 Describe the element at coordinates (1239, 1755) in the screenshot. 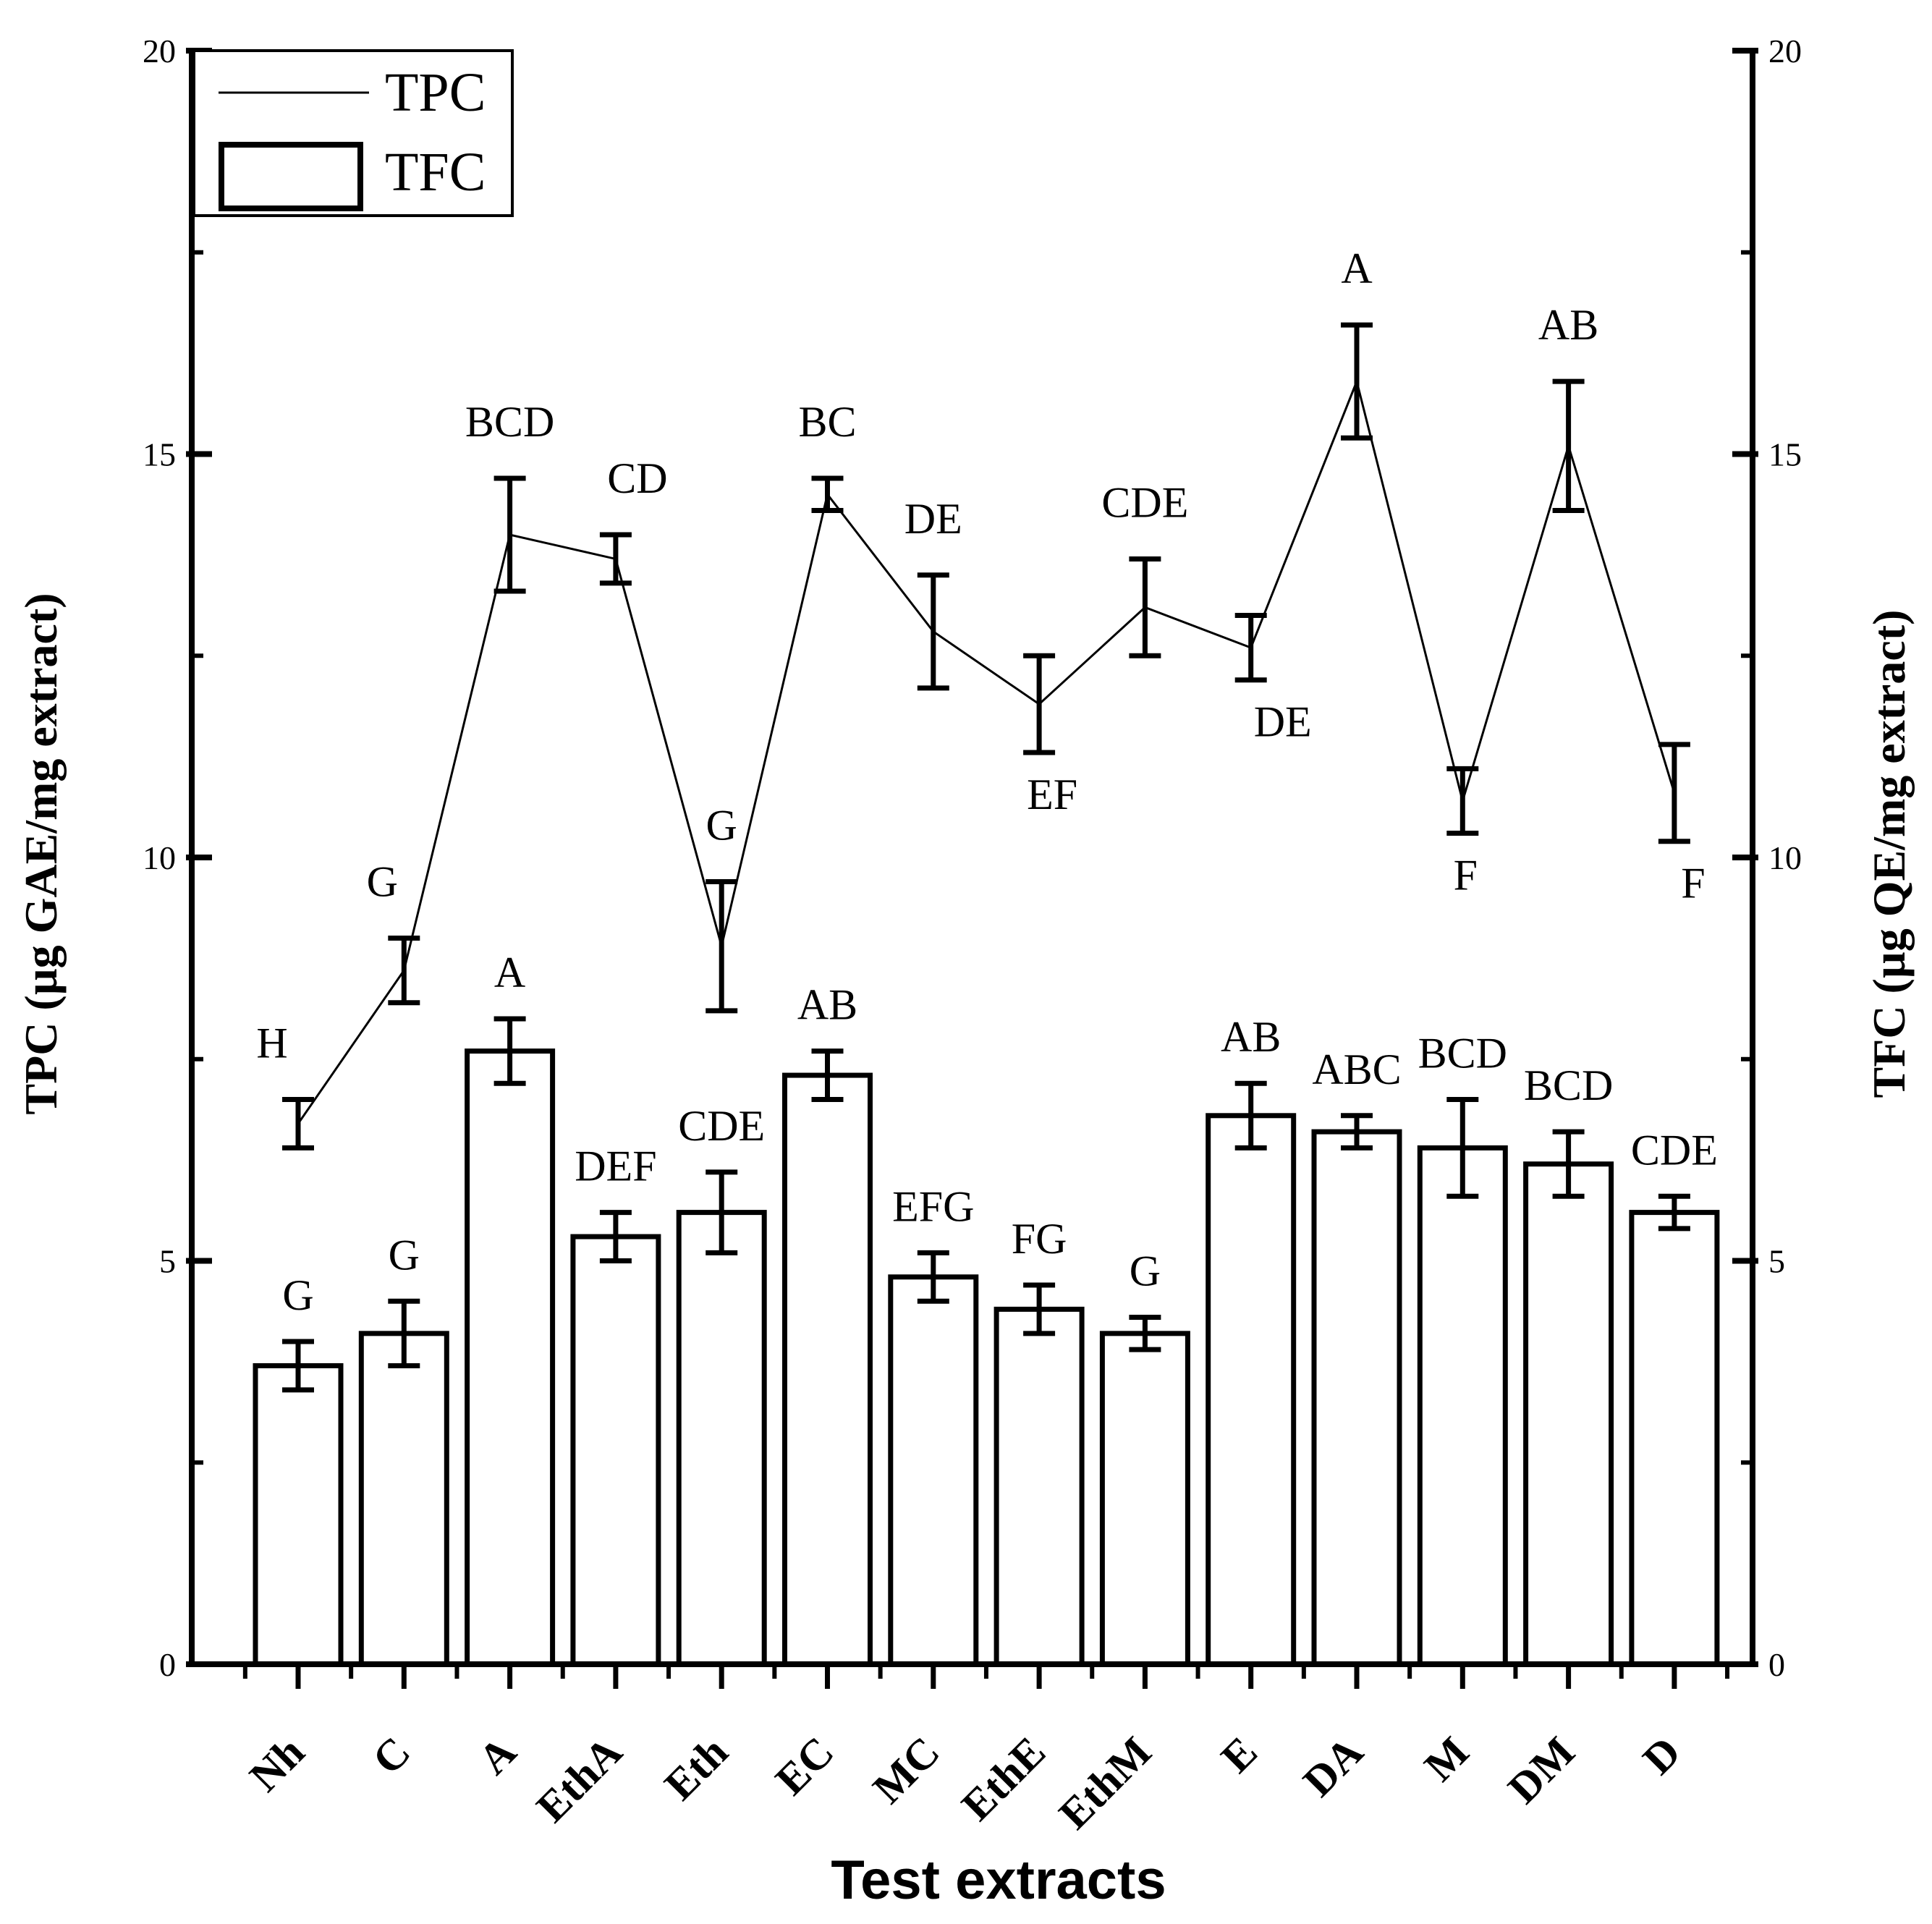

I see `x-tick-label-E: E` at that location.